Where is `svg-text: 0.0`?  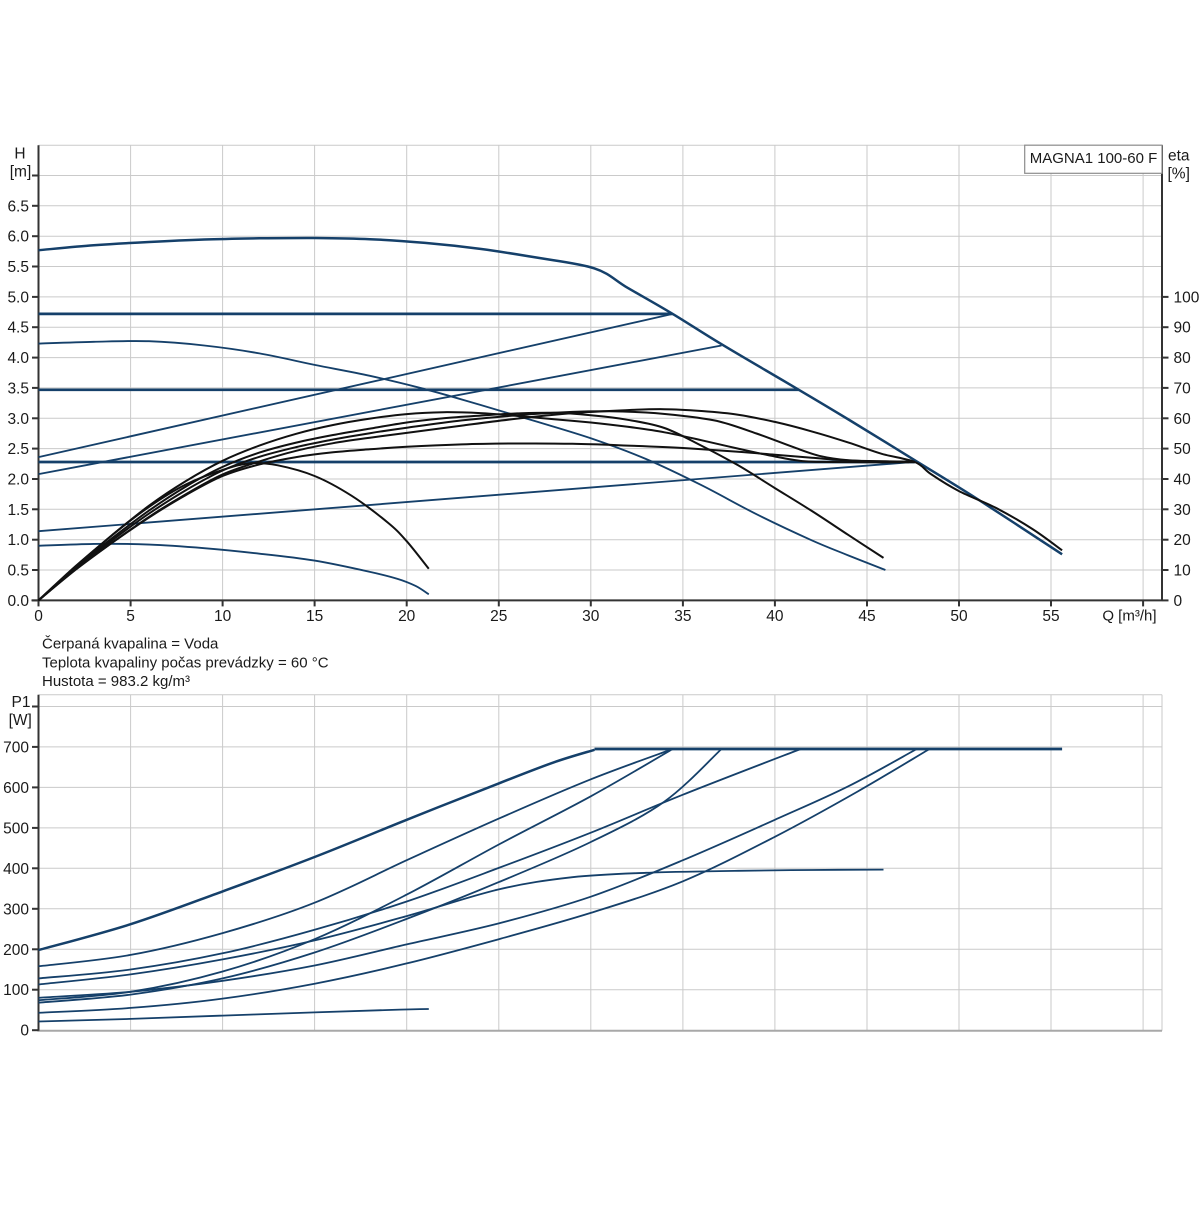 svg-text: 0.0 is located at coordinates (18, 601).